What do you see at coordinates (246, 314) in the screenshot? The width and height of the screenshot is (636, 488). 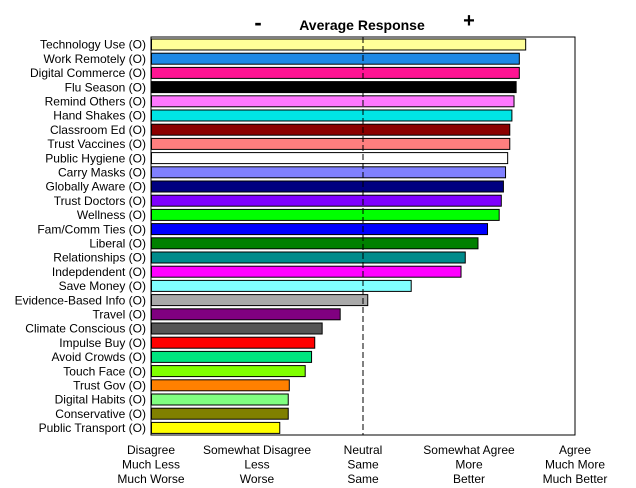 I see `bar-travel-o` at bounding box center [246, 314].